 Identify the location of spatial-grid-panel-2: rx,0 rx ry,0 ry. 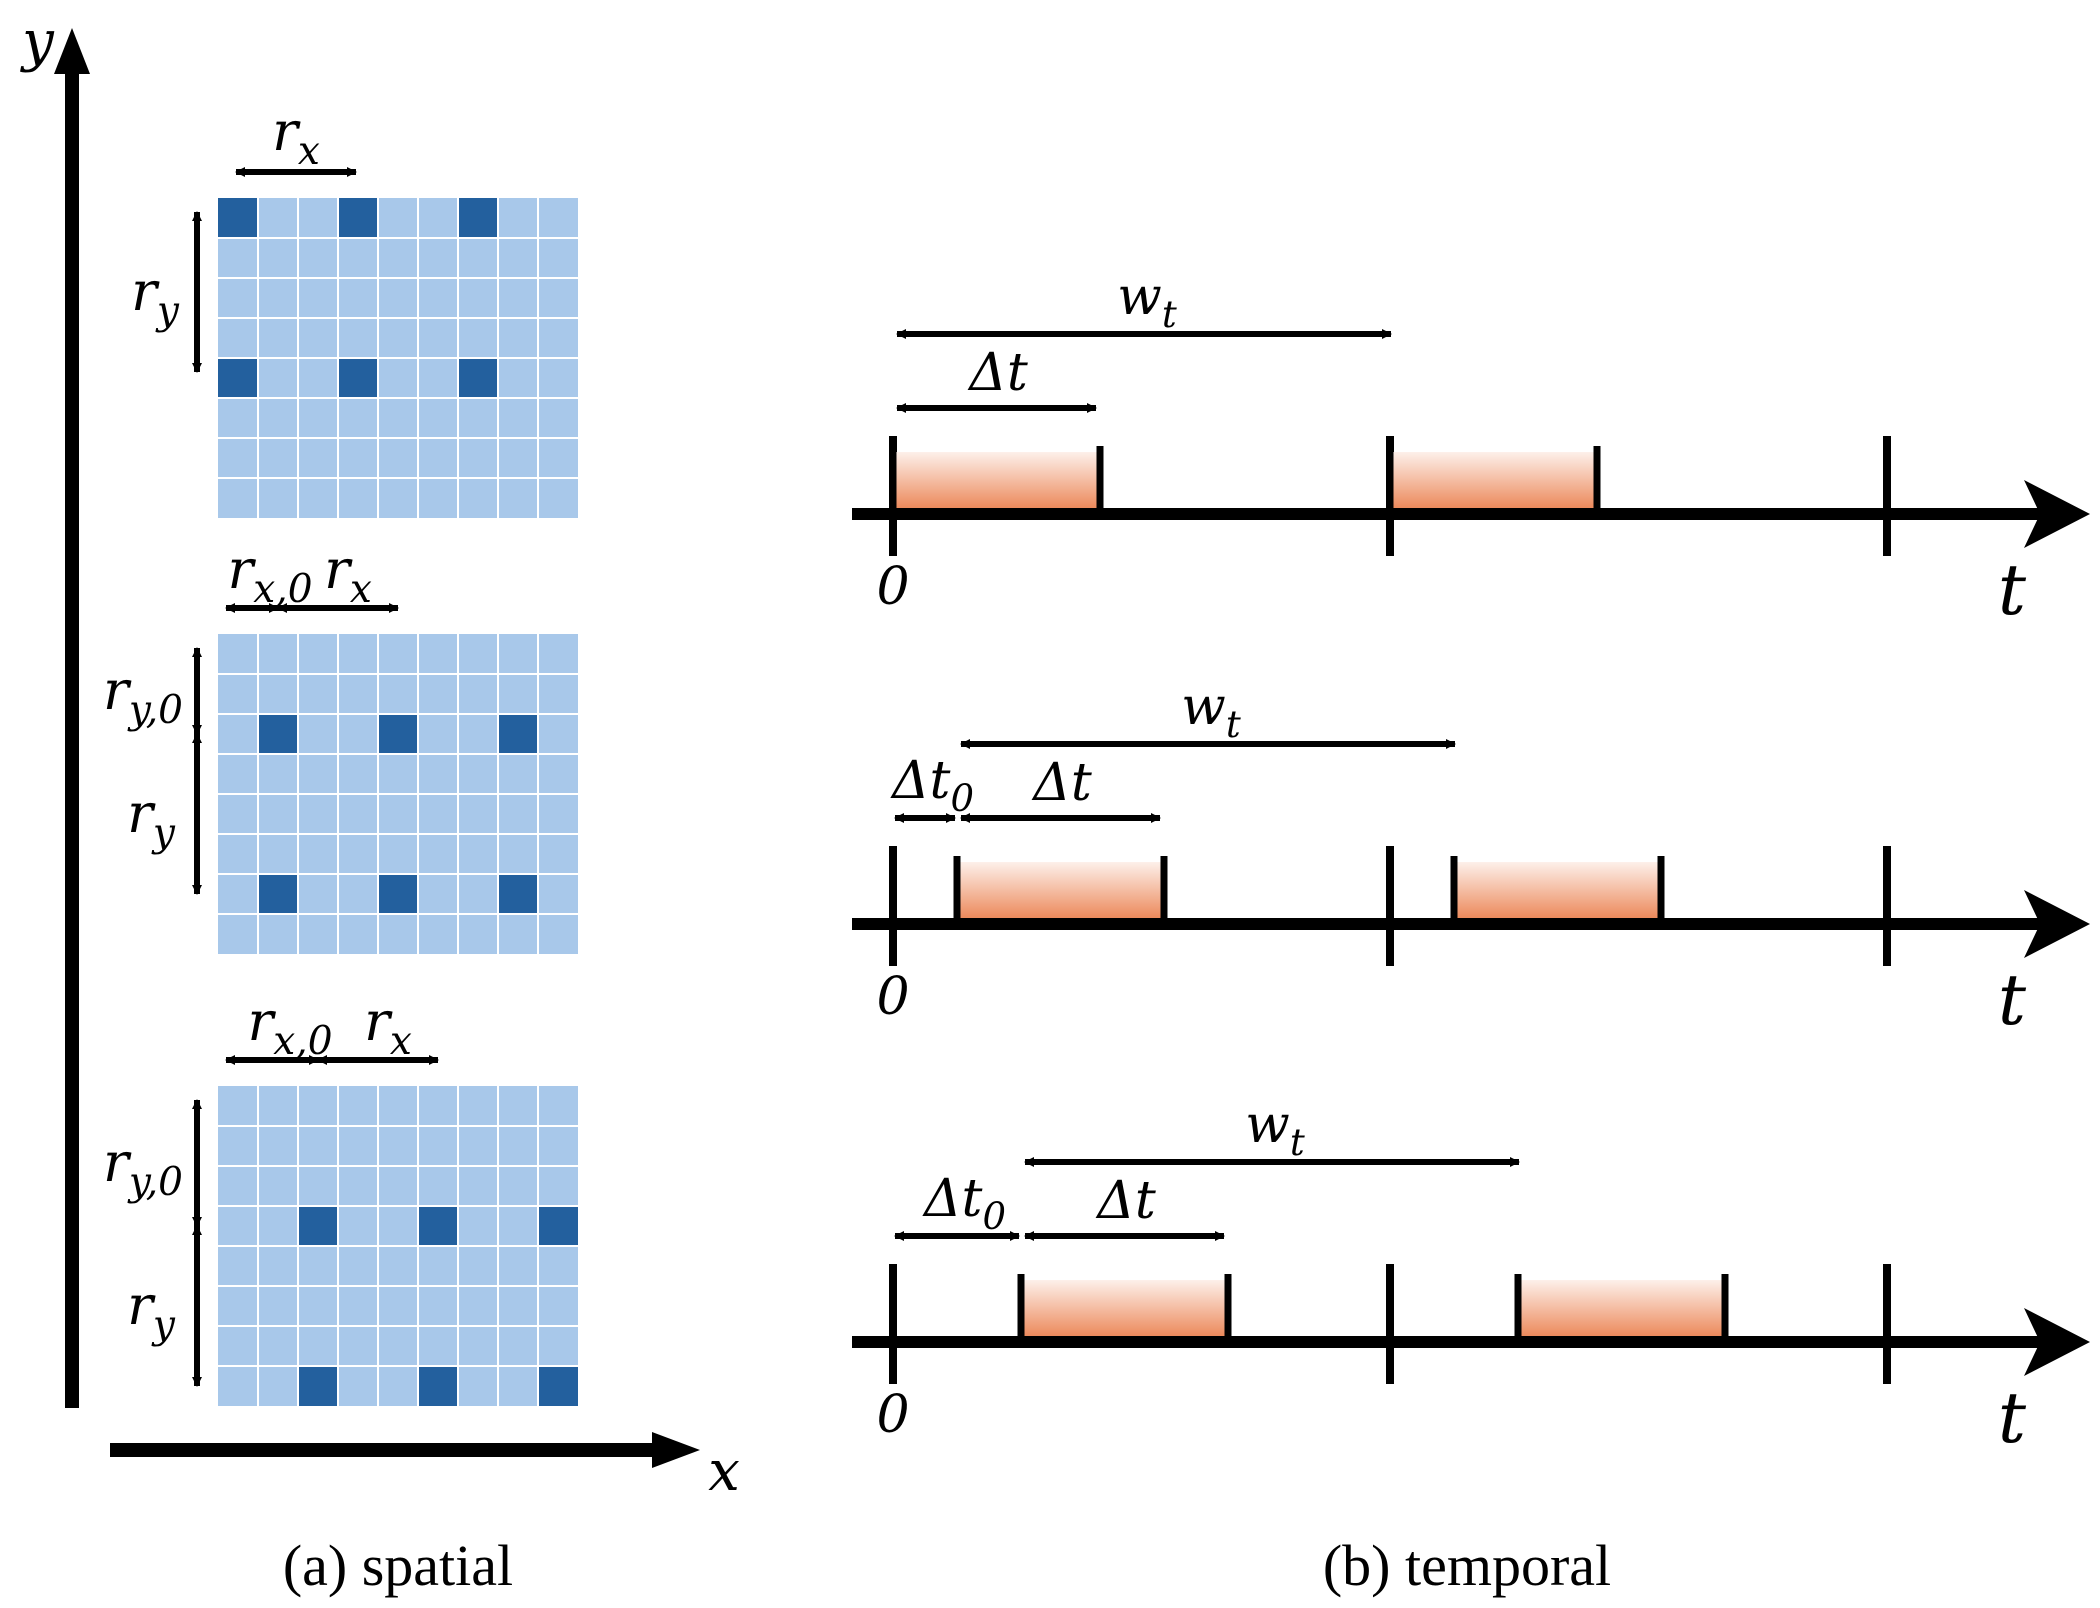
(340, 746).